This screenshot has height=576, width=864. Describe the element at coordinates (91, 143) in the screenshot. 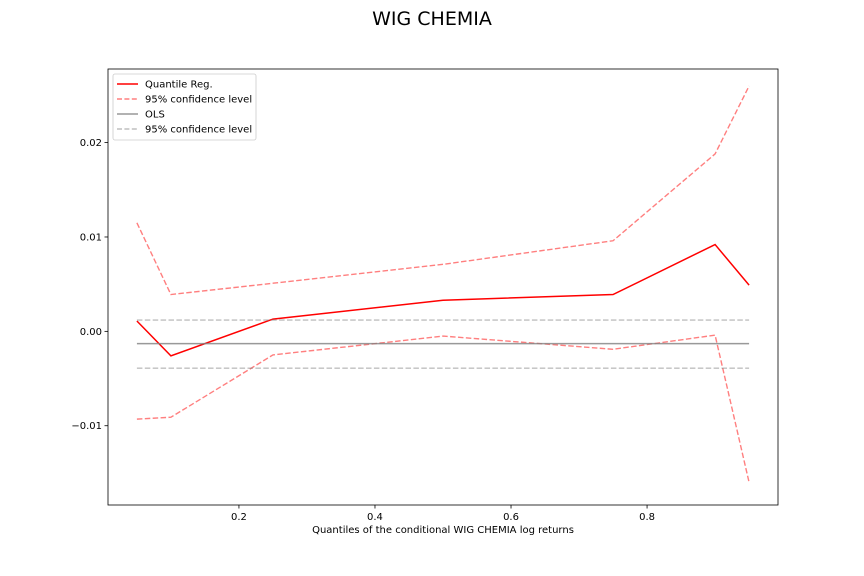

I see `y-tick-label: 0.02` at that location.